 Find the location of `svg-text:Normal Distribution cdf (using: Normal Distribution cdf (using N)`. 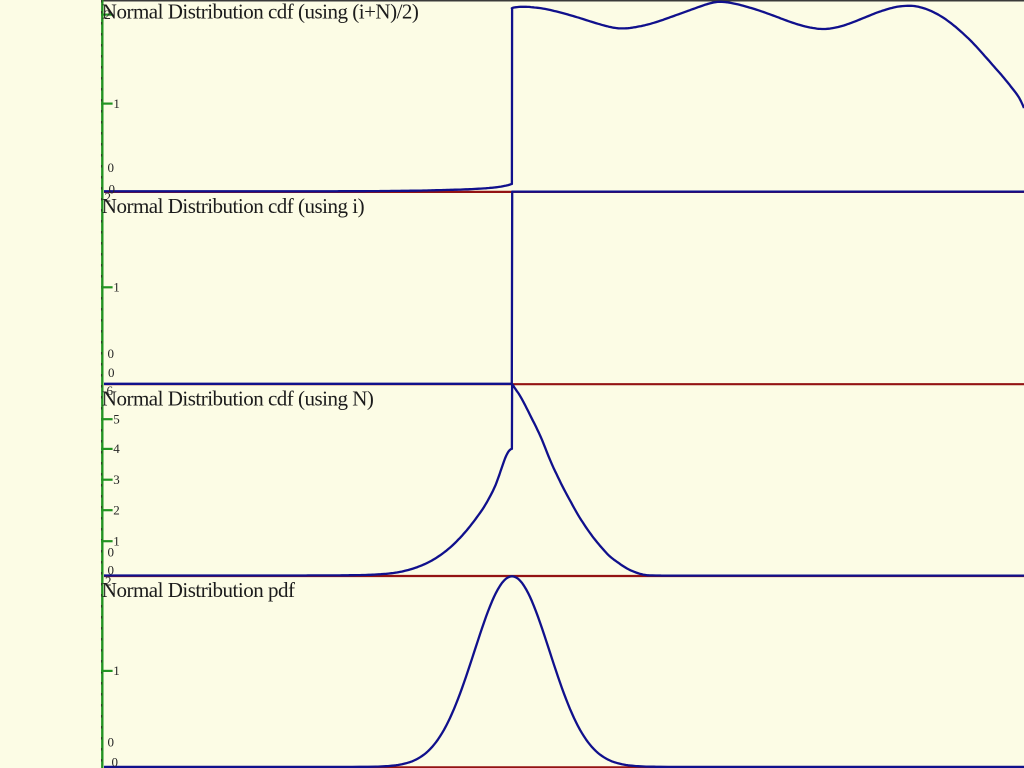

svg-text:Normal Distribution cdf (using: Normal Distribution cdf (using N) is located at coordinates (238, 399).